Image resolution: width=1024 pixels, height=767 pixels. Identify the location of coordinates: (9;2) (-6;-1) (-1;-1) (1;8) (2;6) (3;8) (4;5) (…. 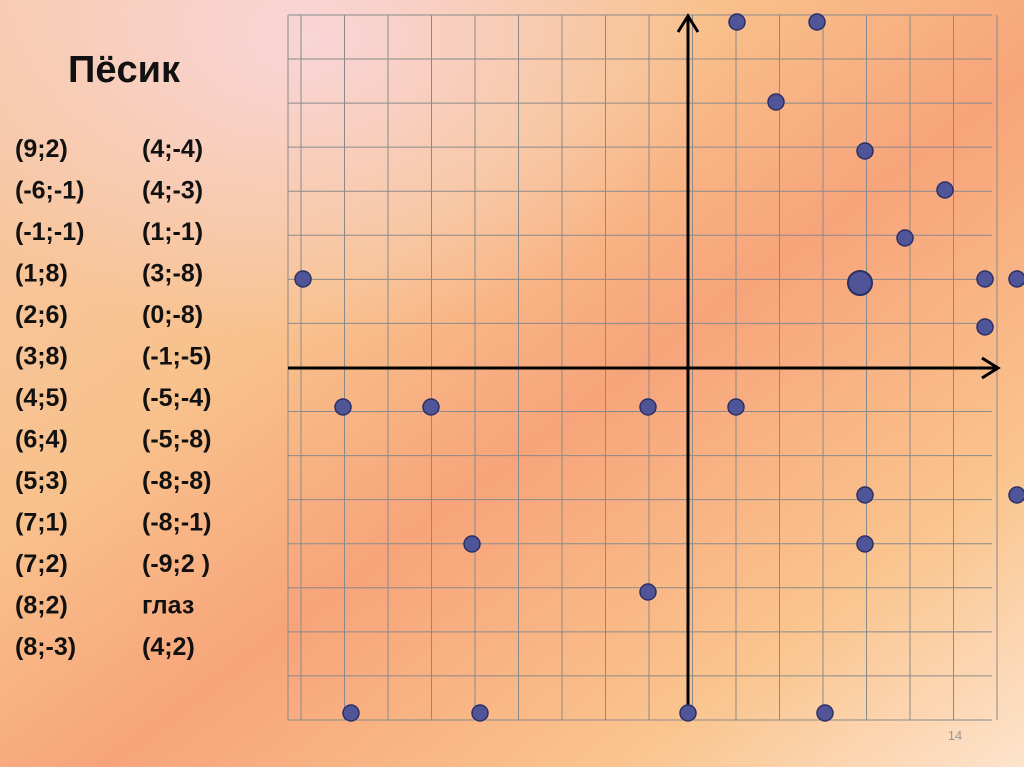
(113, 398).